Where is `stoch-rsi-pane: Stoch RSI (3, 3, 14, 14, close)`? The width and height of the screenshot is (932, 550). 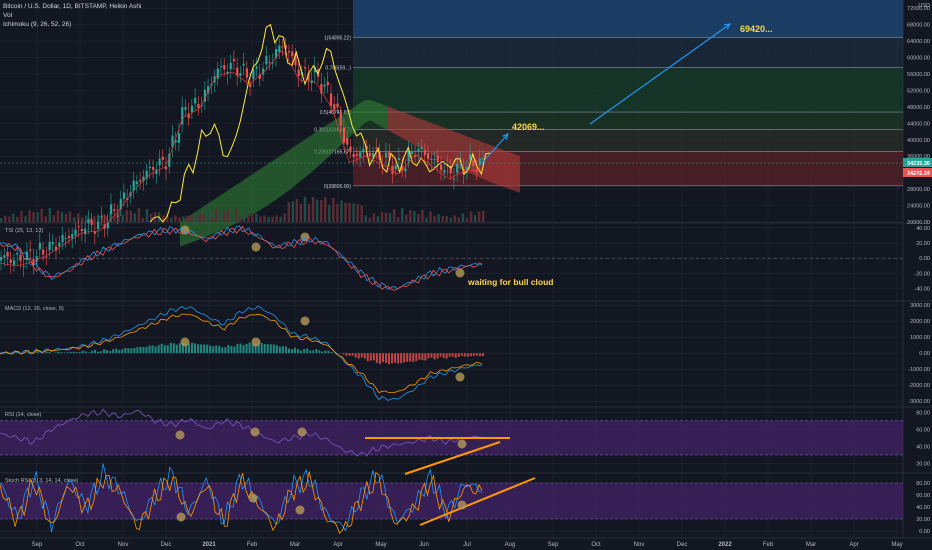
stoch-rsi-pane: Stoch RSI (3, 3, 14, 14, close) is located at coordinates (451, 498).